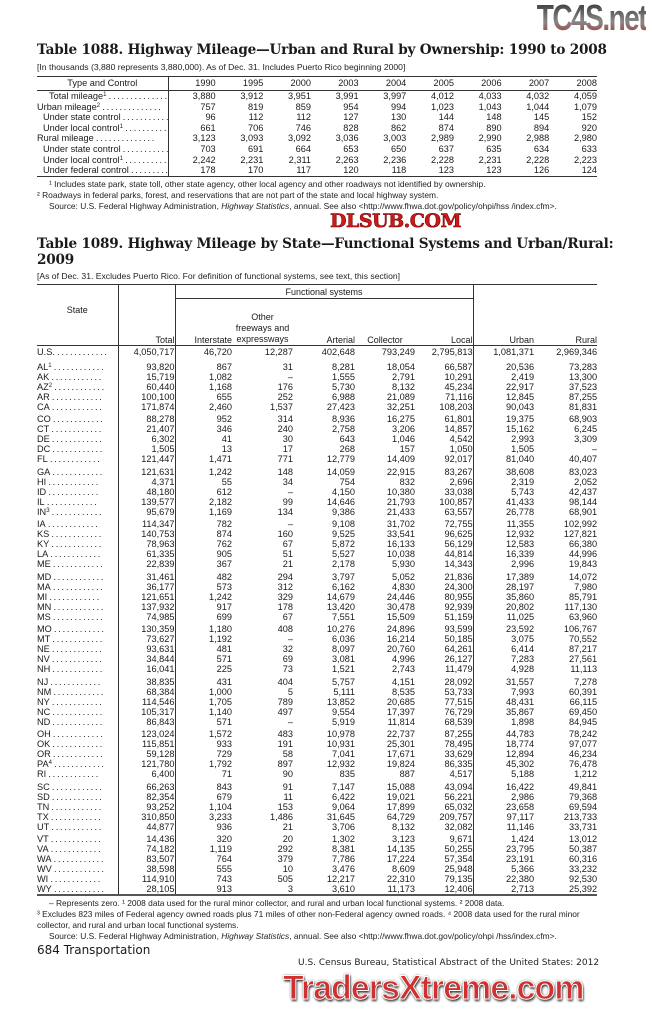 This screenshot has height=1024, width=652. Describe the element at coordinates (77, 387) in the screenshot. I see `row-label-wrap: AZ2 . . . . . . . . . . . .` at that location.